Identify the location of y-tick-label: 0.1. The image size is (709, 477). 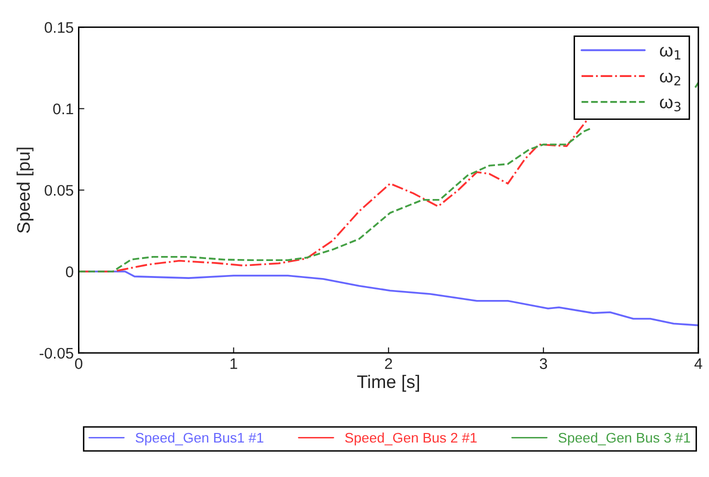
(63, 109).